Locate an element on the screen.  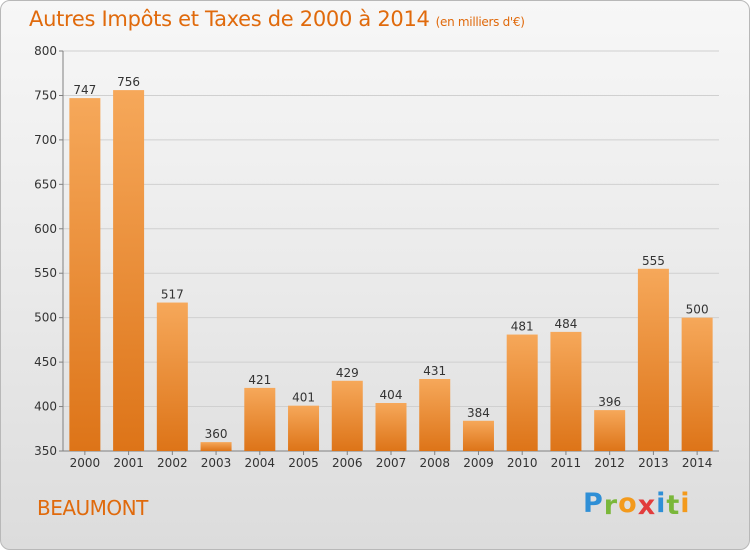
data-label-2008: 431 is located at coordinates (434, 371).